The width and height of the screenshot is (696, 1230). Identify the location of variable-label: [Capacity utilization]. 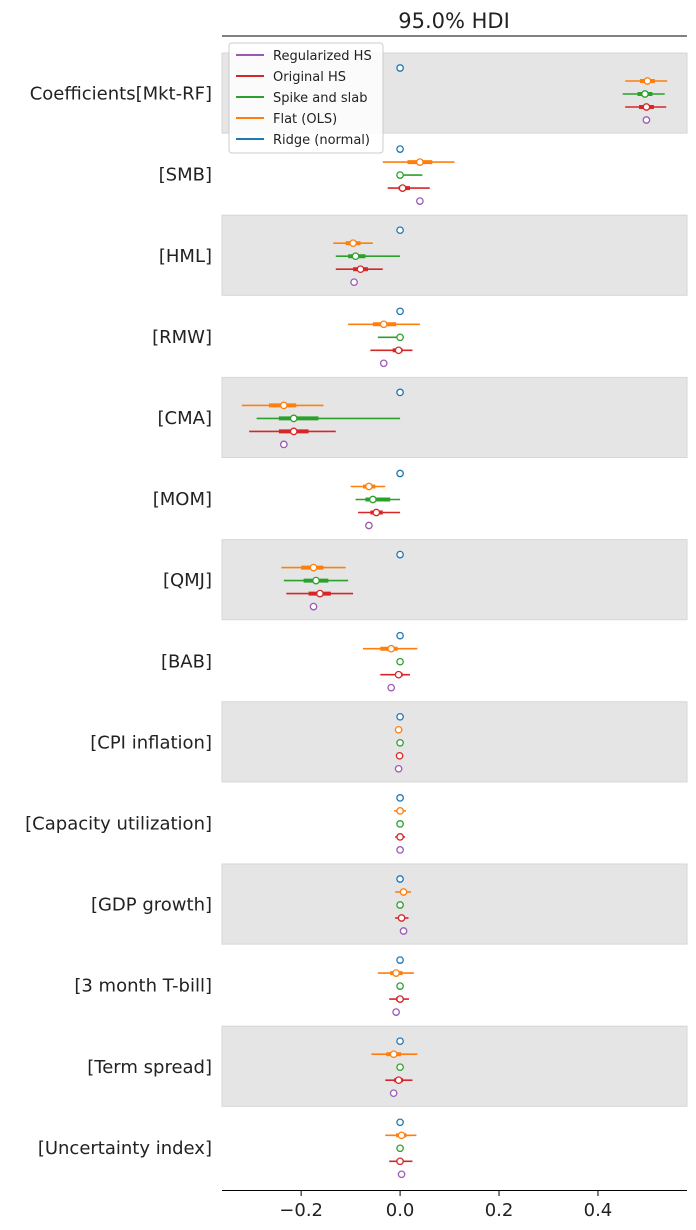
(118, 823).